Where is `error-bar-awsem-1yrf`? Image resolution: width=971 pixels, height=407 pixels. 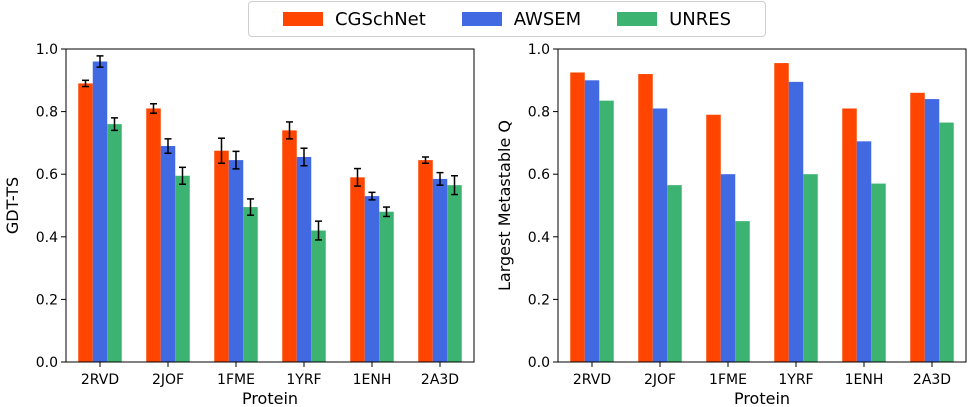
error-bar-awsem-1yrf is located at coordinates (304, 157).